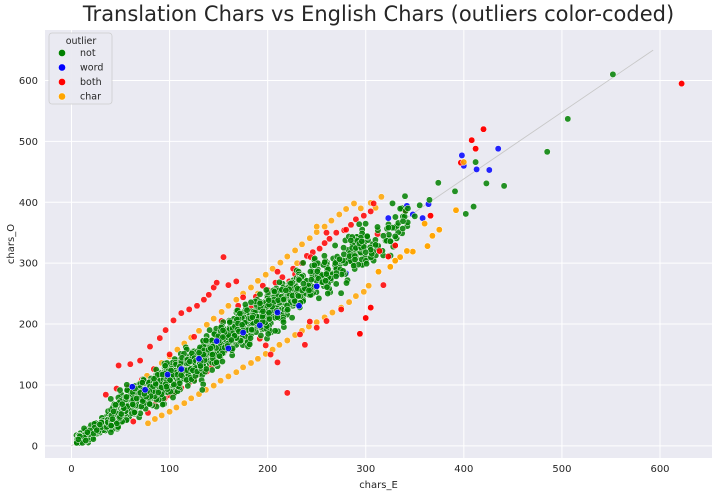 This screenshot has height=499, width=720. Describe the element at coordinates (28, 325) in the screenshot. I see `y-tick-label: 200` at that location.